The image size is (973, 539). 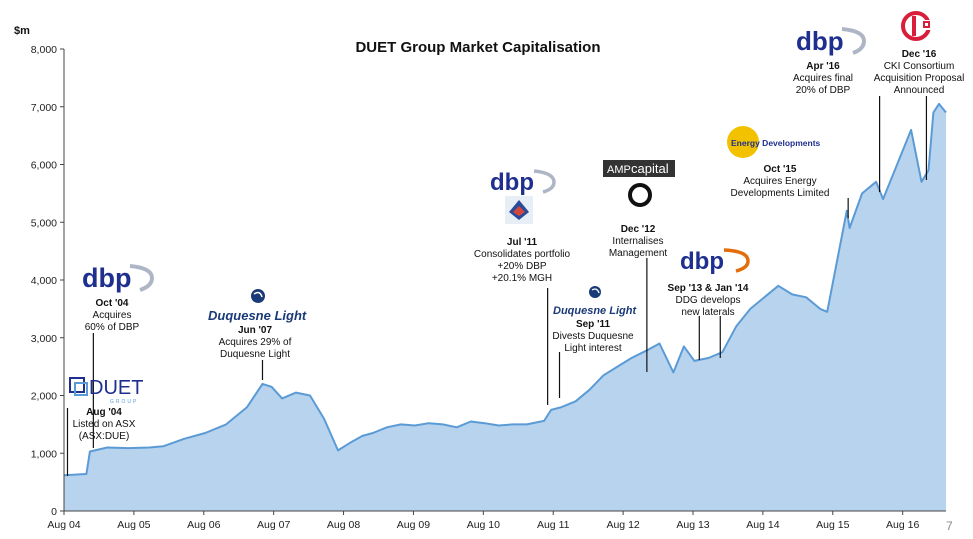 What do you see at coordinates (124, 402) in the screenshot?
I see `svg-text: GROUP` at bounding box center [124, 402].